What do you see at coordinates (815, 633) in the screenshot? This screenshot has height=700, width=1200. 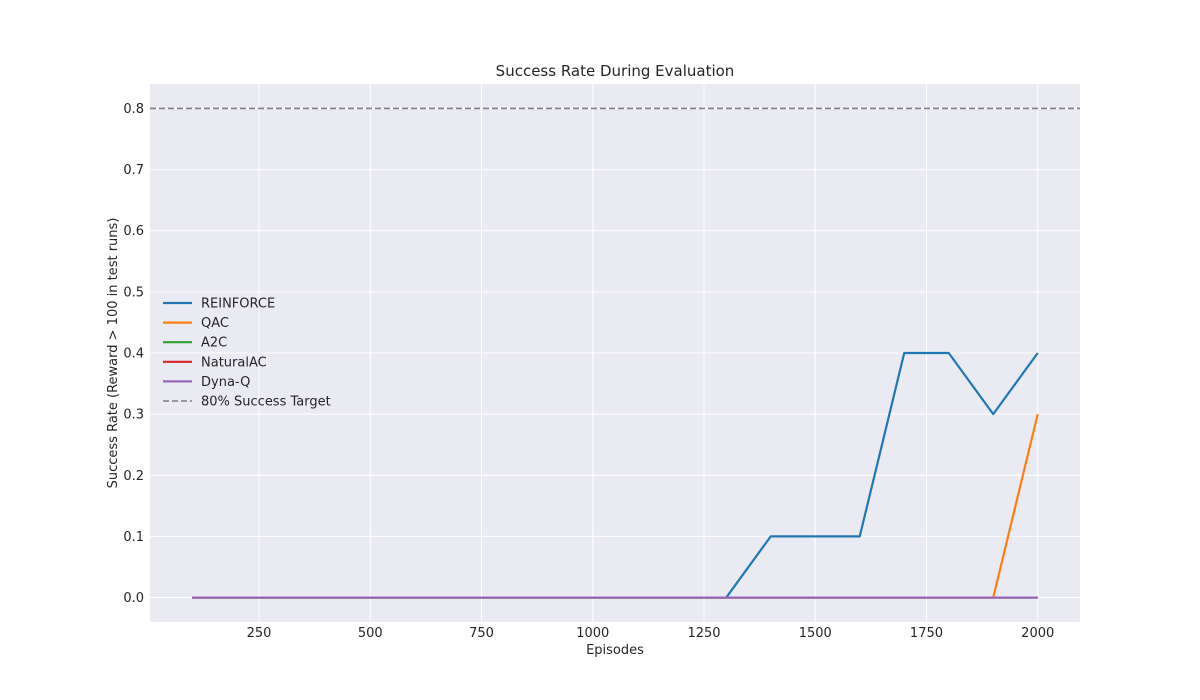 I see `x-tick-label: 1500` at bounding box center [815, 633].